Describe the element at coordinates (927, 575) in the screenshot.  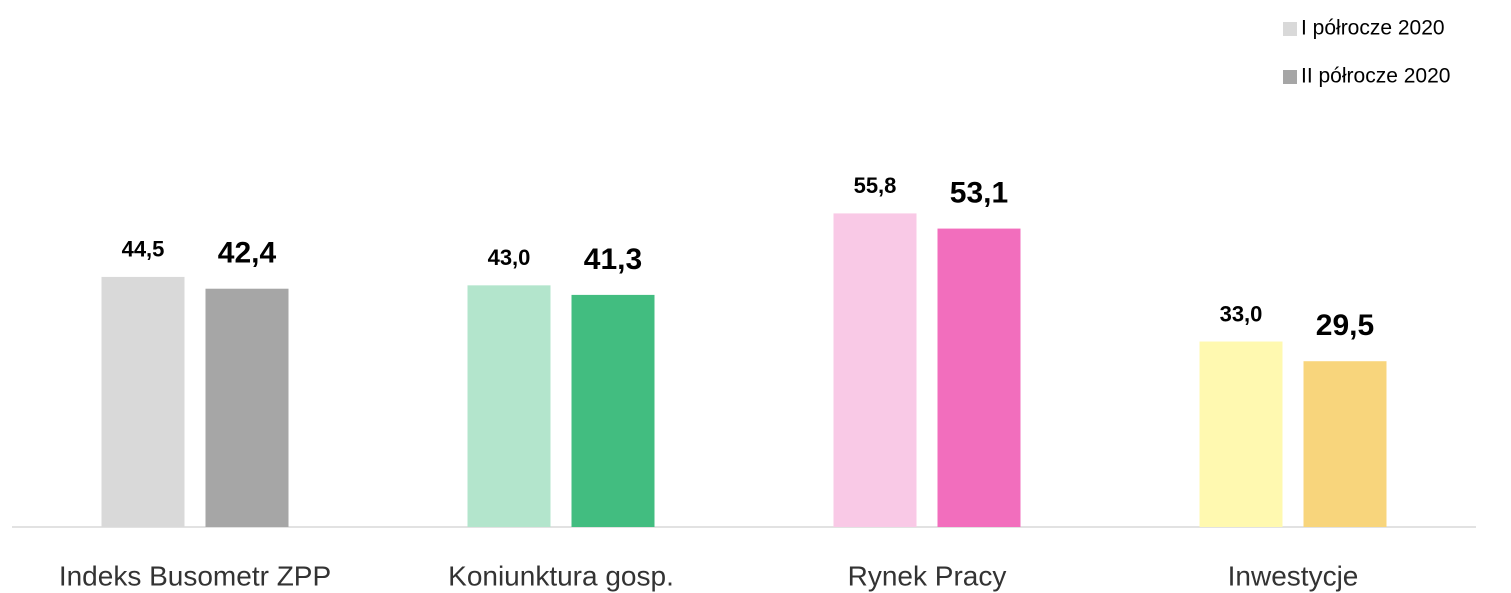
I see `x-tick-label: Rynek Pracy` at that location.